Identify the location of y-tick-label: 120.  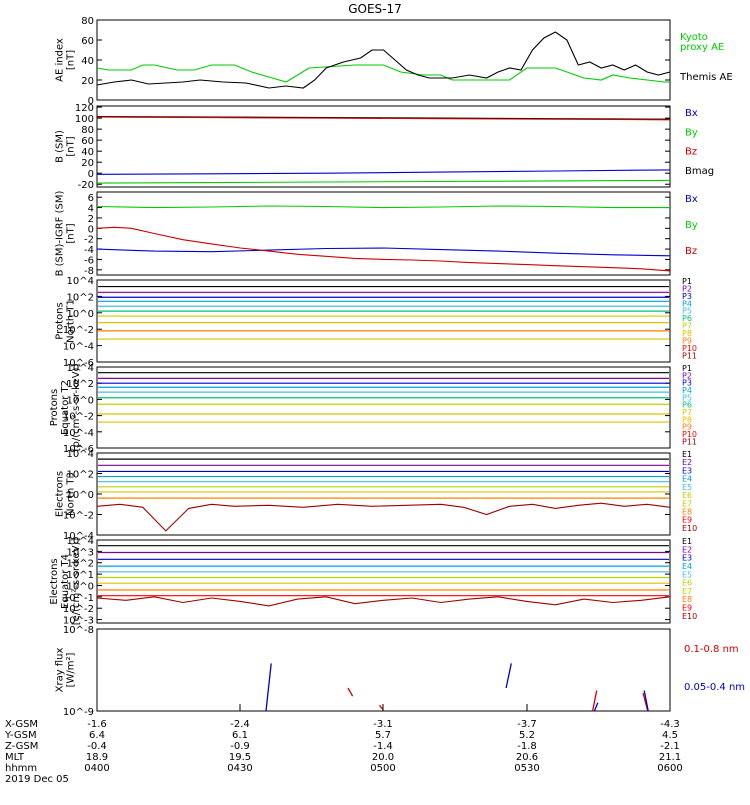
(84, 108).